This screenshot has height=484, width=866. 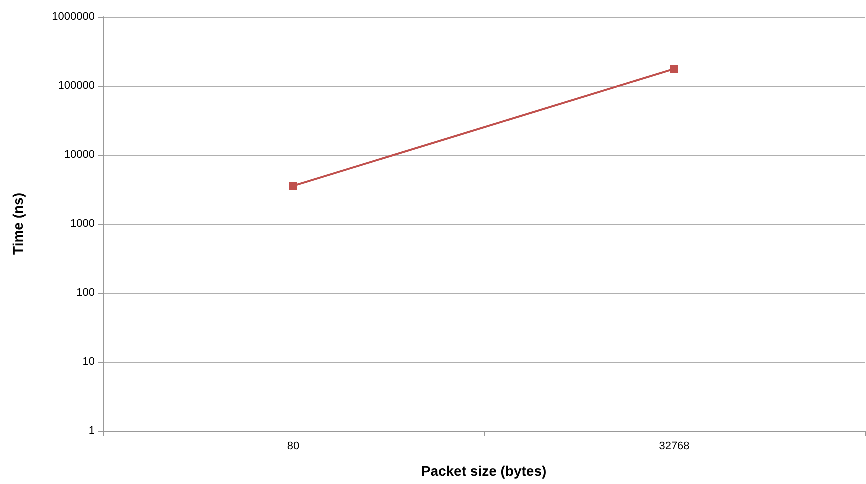 What do you see at coordinates (88, 362) in the screenshot?
I see `y-tick-label: 10` at bounding box center [88, 362].